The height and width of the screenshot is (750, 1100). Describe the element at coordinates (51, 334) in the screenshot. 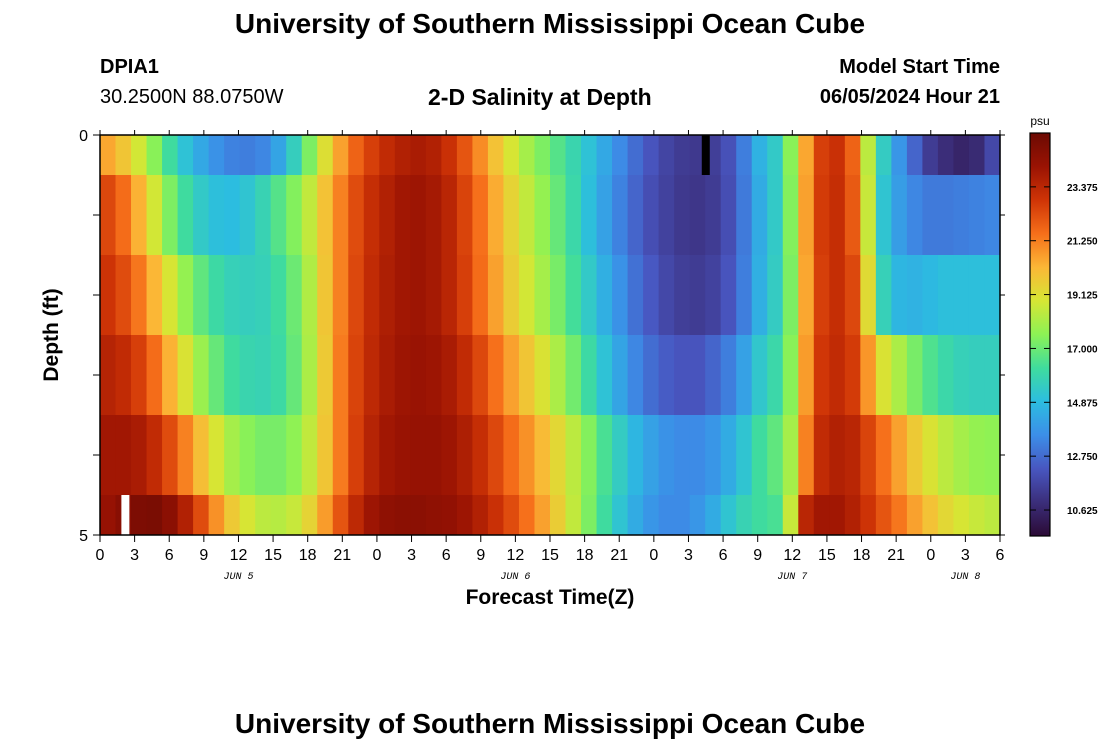

I see `y-axis-title: Depth (ft)` at that location.